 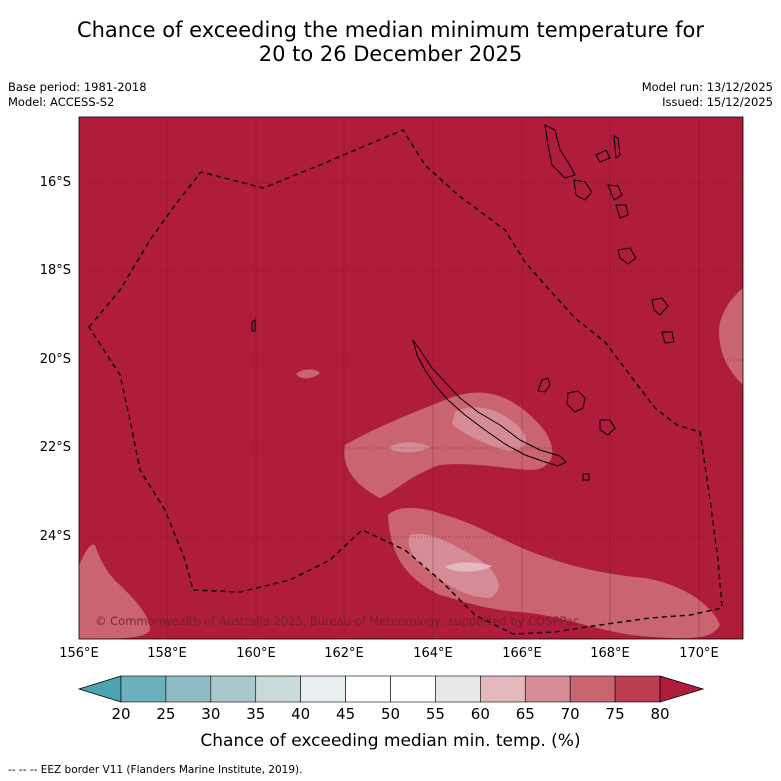 I want to click on lon-label: 162°E, so click(x=344, y=653).